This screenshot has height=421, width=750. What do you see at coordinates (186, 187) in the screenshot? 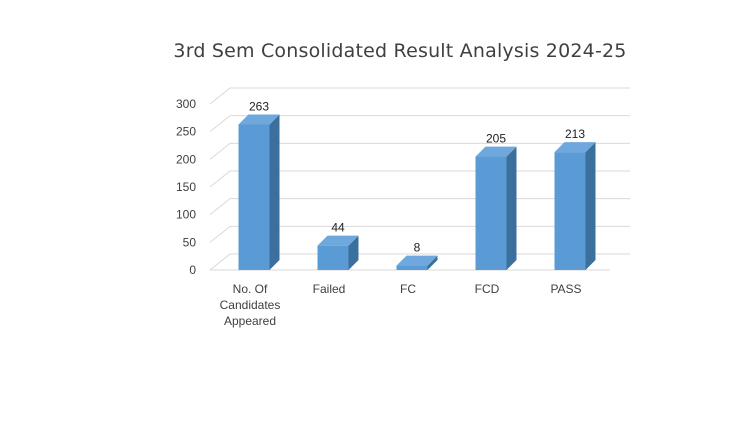
I see `y-tick-label: 150` at bounding box center [186, 187].